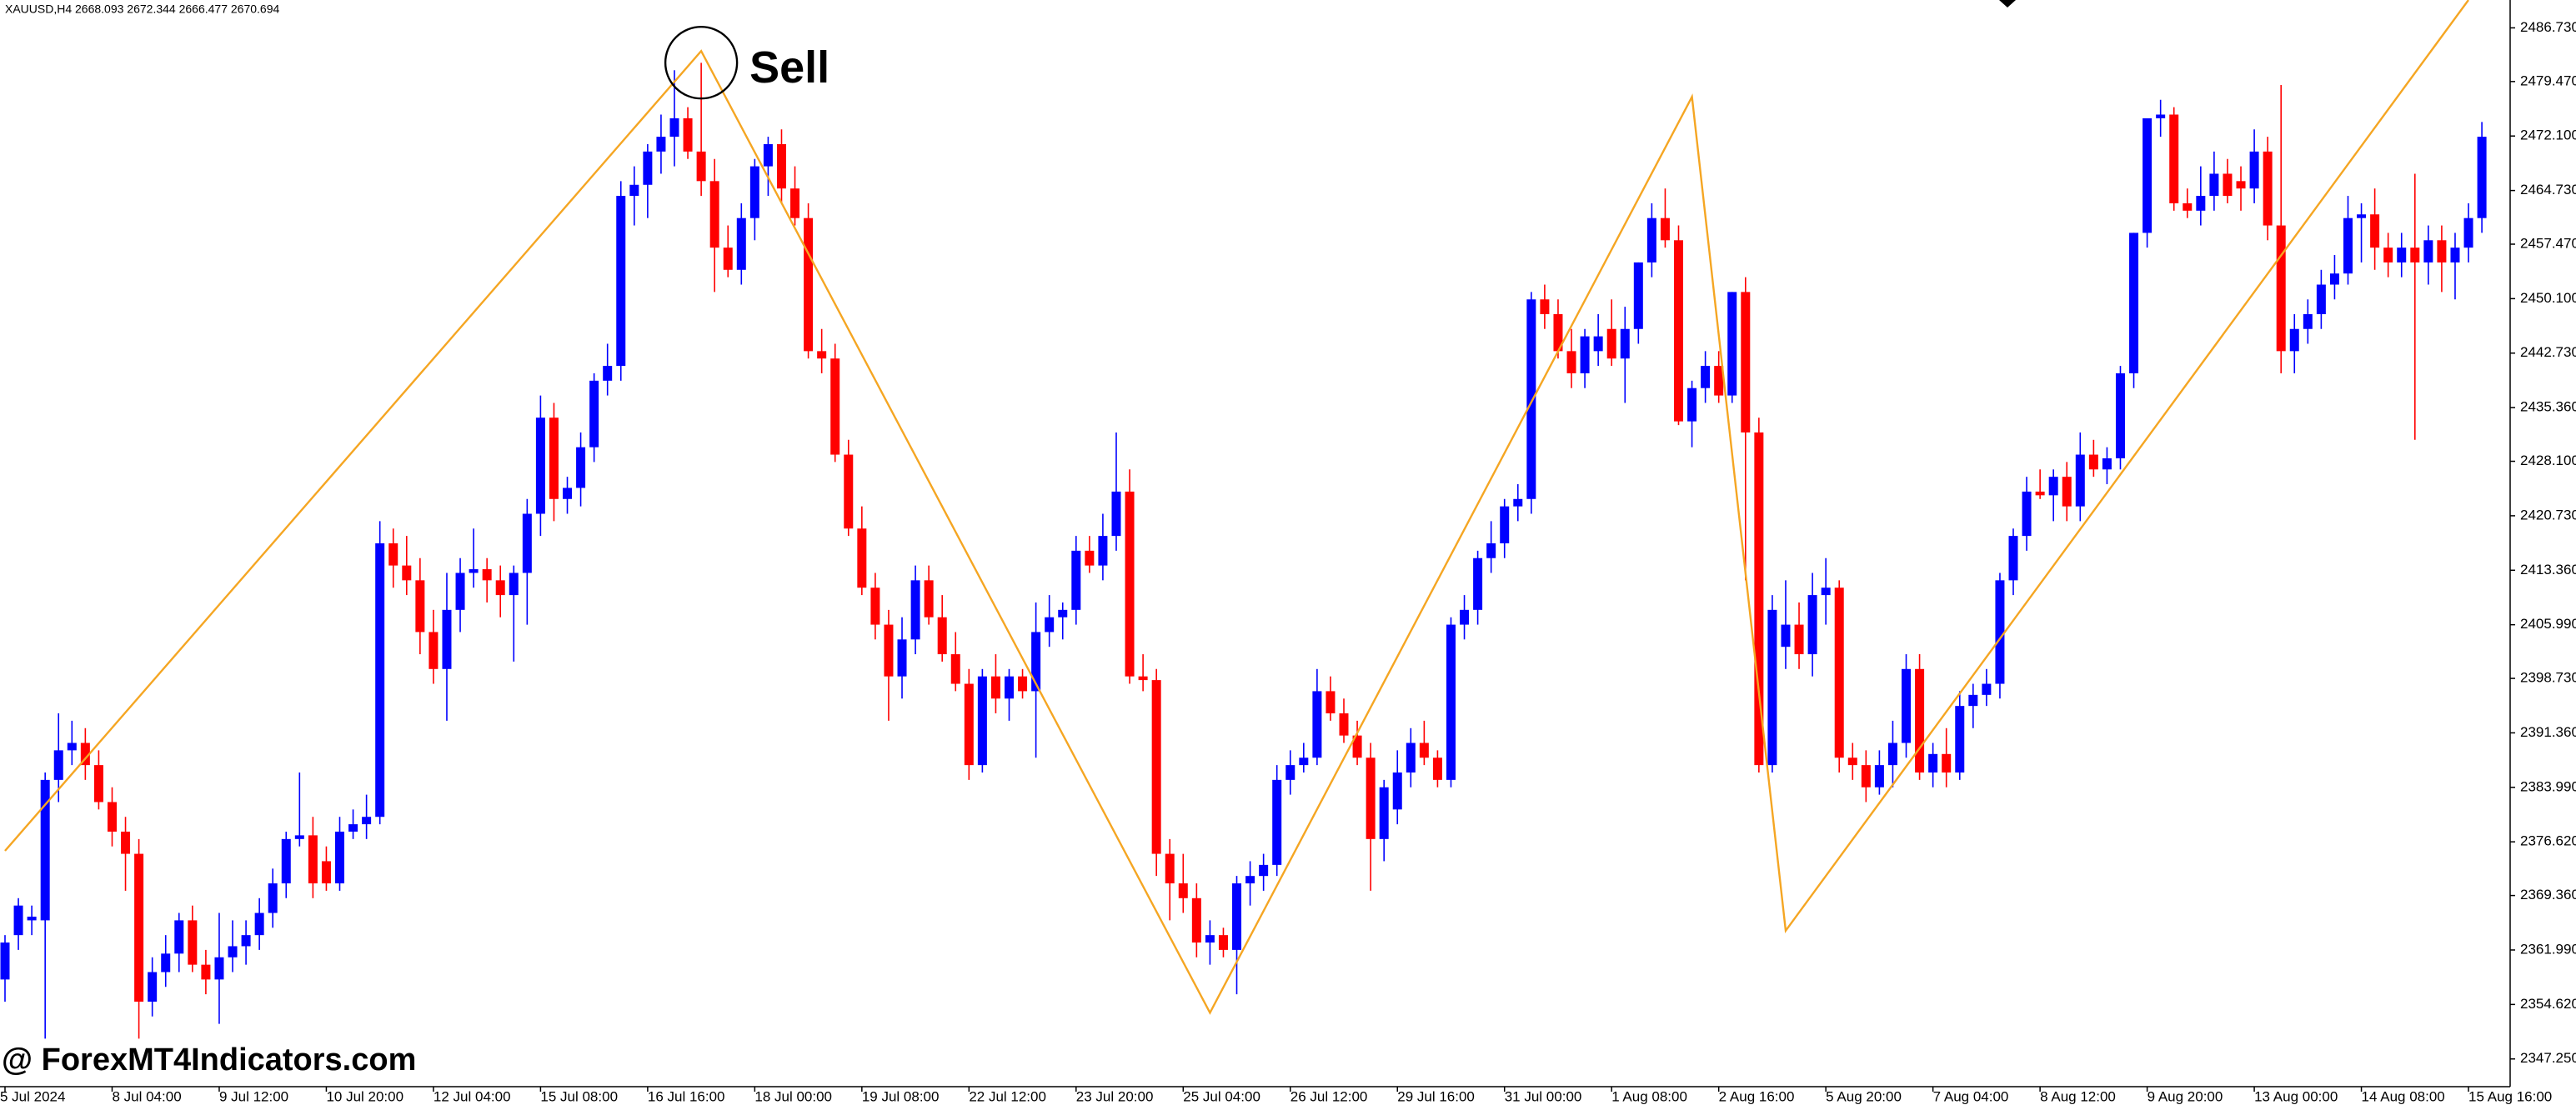  I want to click on y-tick-label: 2383.990, so click(2548, 786).